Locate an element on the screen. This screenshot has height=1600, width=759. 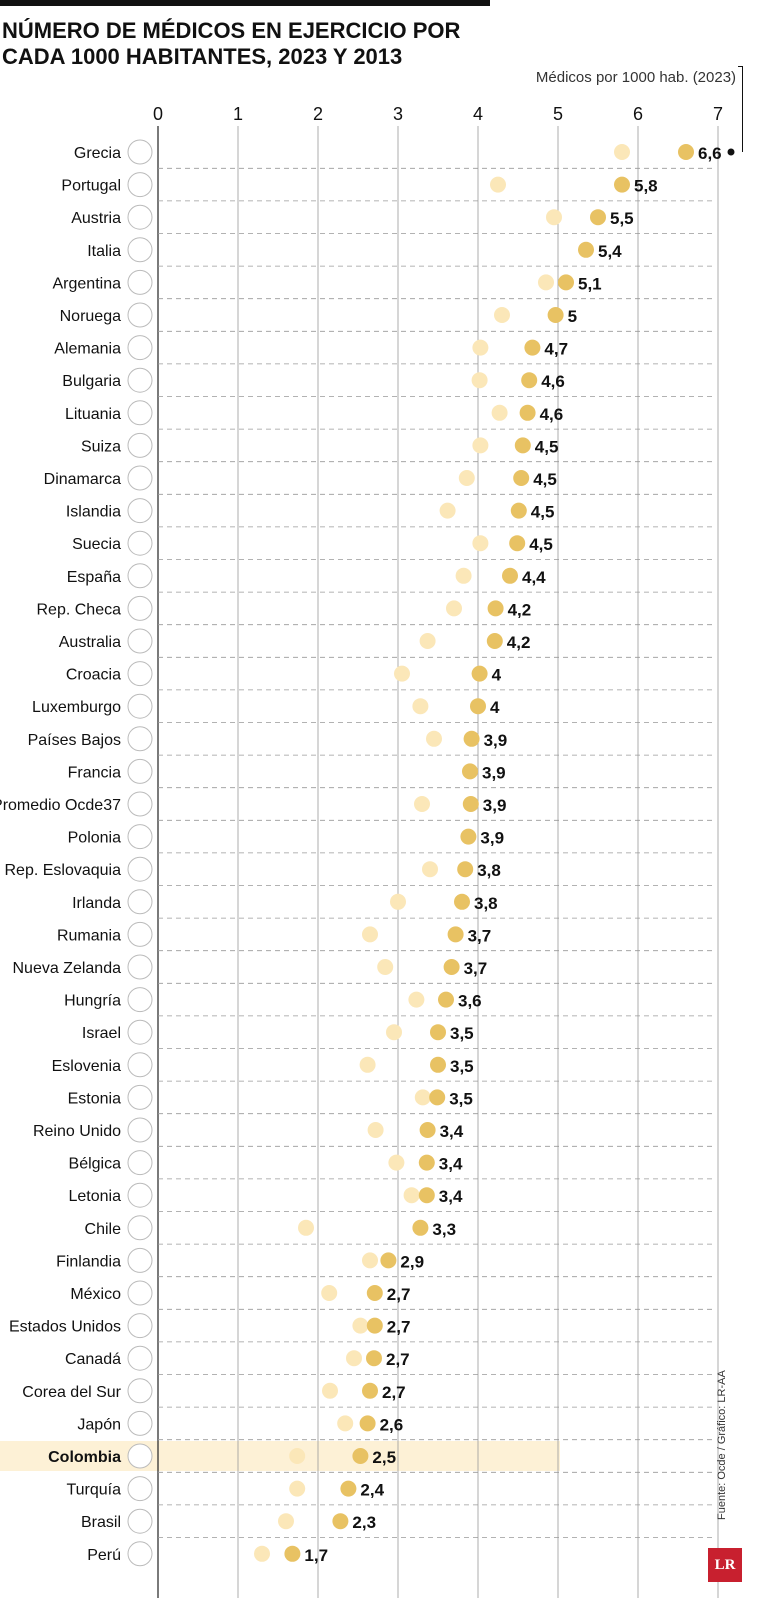
lr-logo: LR is located at coordinates (725, 1565).